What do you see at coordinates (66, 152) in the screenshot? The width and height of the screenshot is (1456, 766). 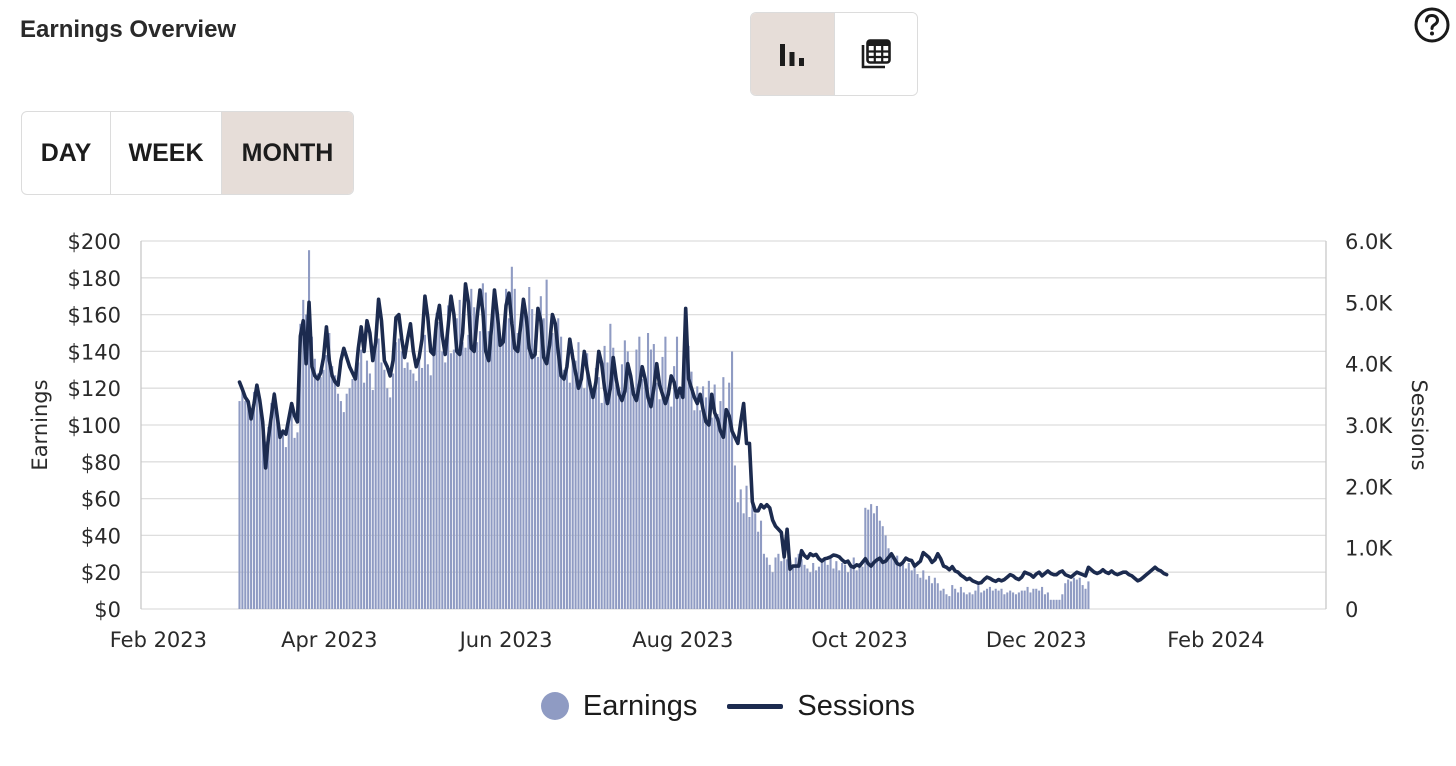 I see `range-day-button: DAY` at bounding box center [66, 152].